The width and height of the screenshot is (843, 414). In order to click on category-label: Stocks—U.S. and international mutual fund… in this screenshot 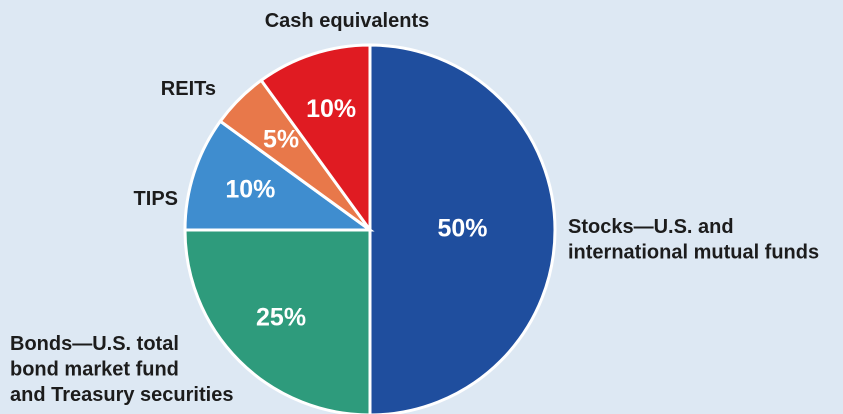, I will do `click(693, 240)`.